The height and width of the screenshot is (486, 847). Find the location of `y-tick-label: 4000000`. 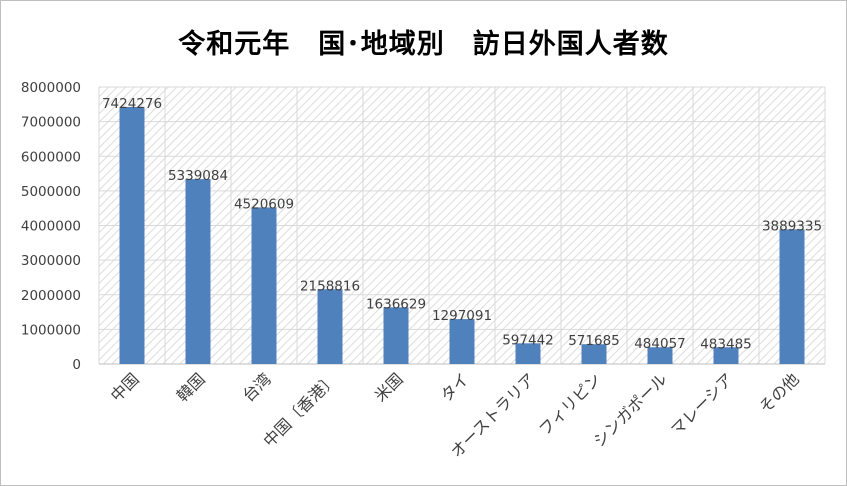

y-tick-label: 4000000 is located at coordinates (51, 227).